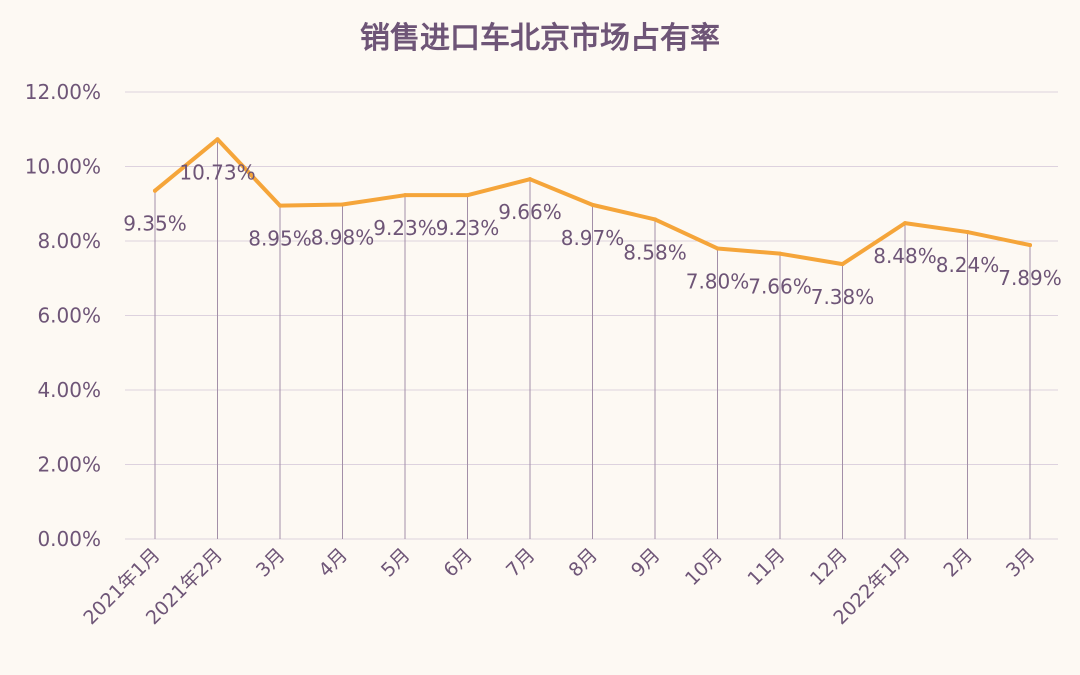 The width and height of the screenshot is (1080, 675). Describe the element at coordinates (646, 563) in the screenshot. I see `x-tick-label: 9月` at that location.